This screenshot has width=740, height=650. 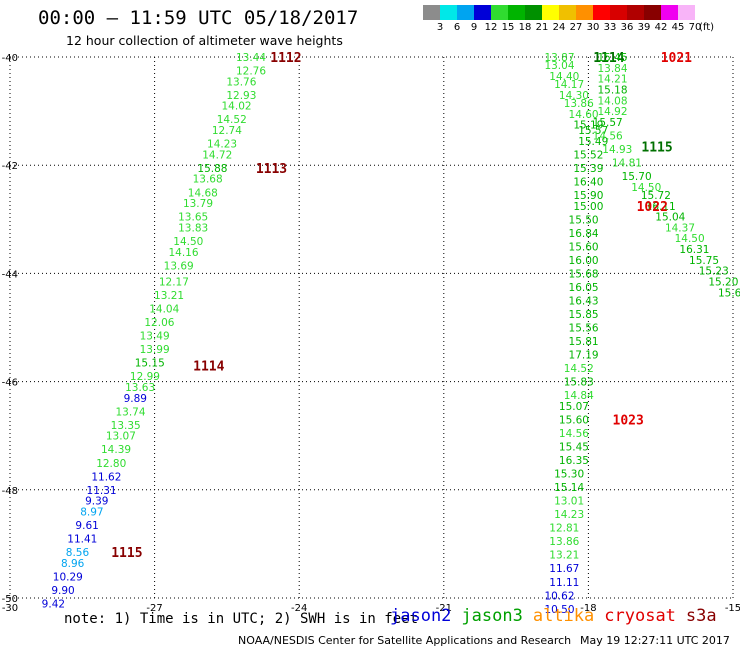 What do you see at coordinates (183, 253) in the screenshot?
I see `wave-height-label: 14.16` at bounding box center [183, 253].